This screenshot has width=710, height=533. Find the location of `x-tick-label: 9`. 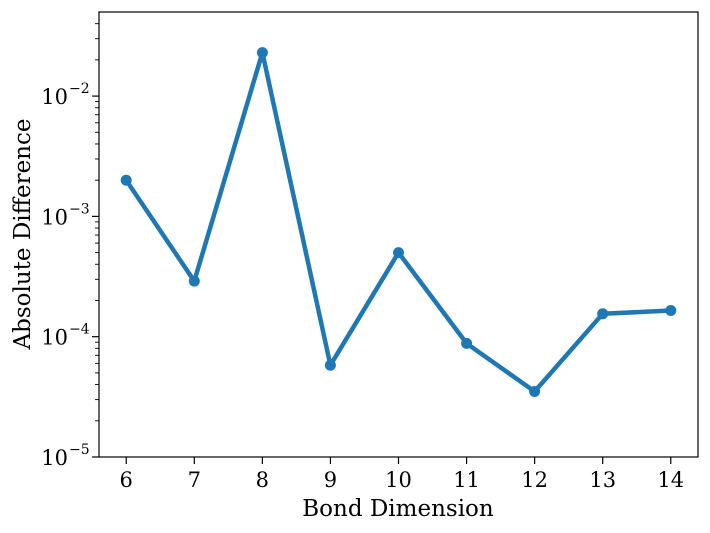

x-tick-label: 9 is located at coordinates (330, 480).